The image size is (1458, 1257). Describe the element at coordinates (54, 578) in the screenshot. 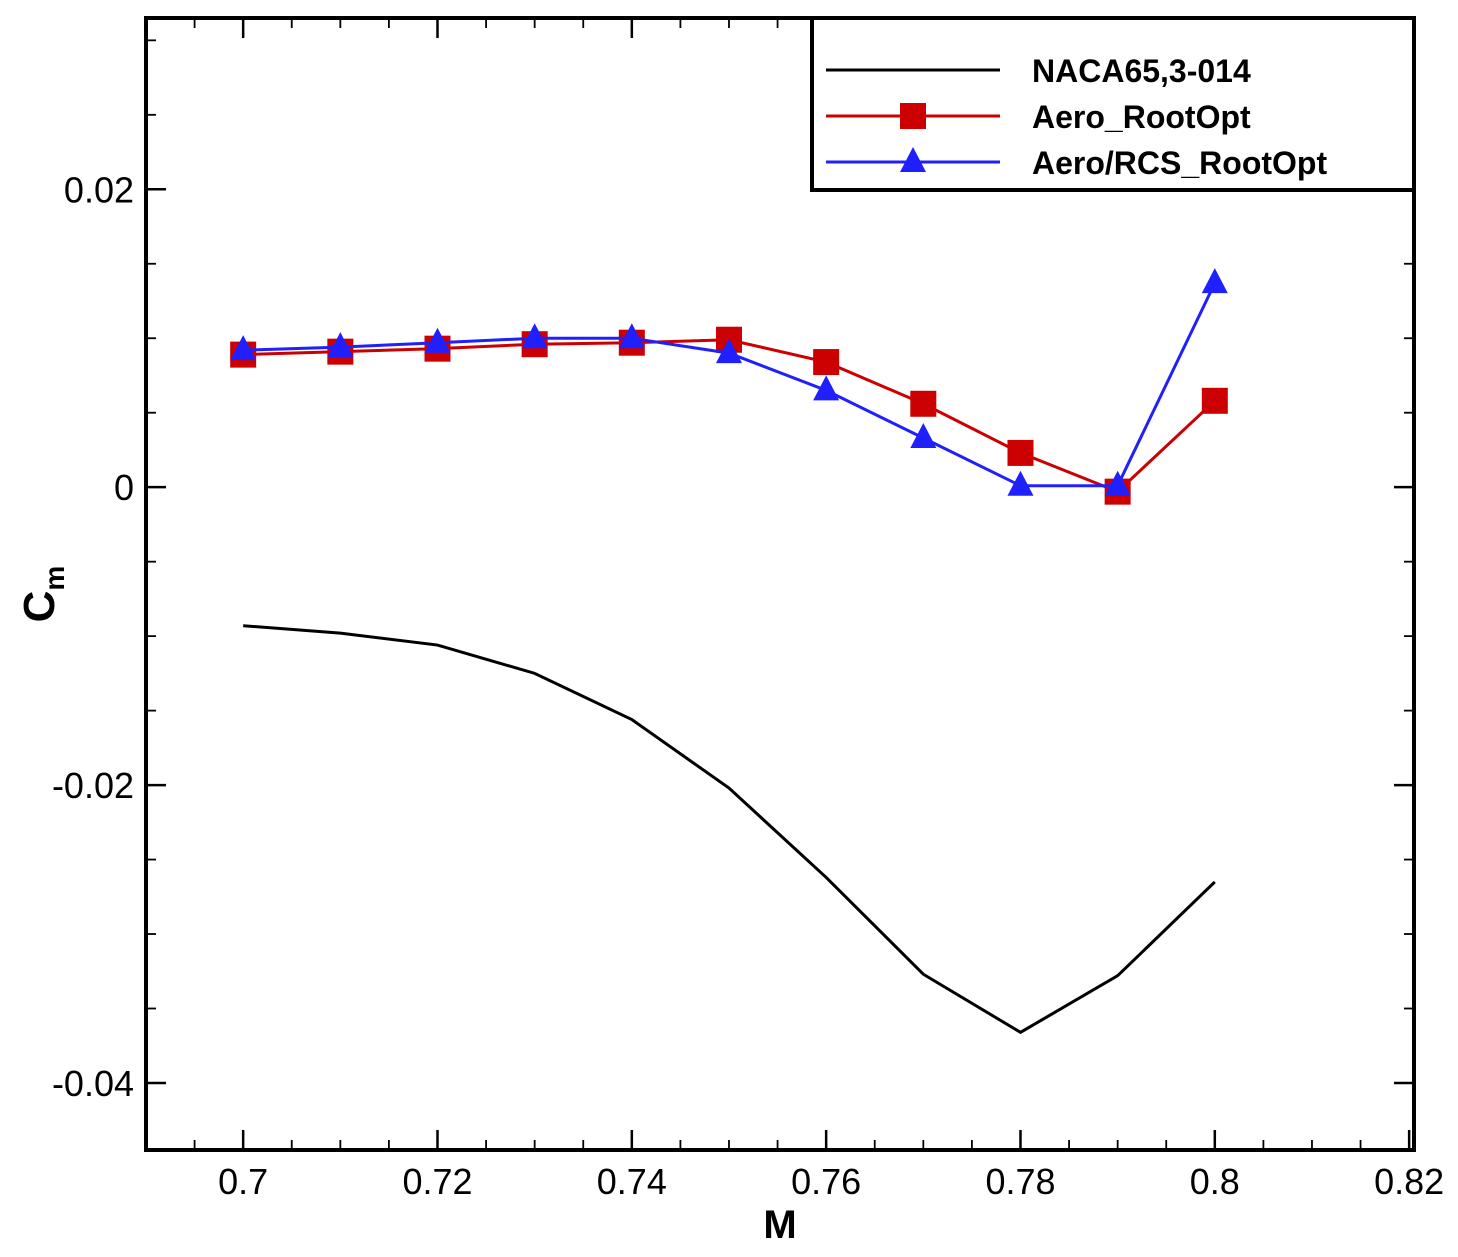

I see `y-axis-title-subscript: m` at that location.